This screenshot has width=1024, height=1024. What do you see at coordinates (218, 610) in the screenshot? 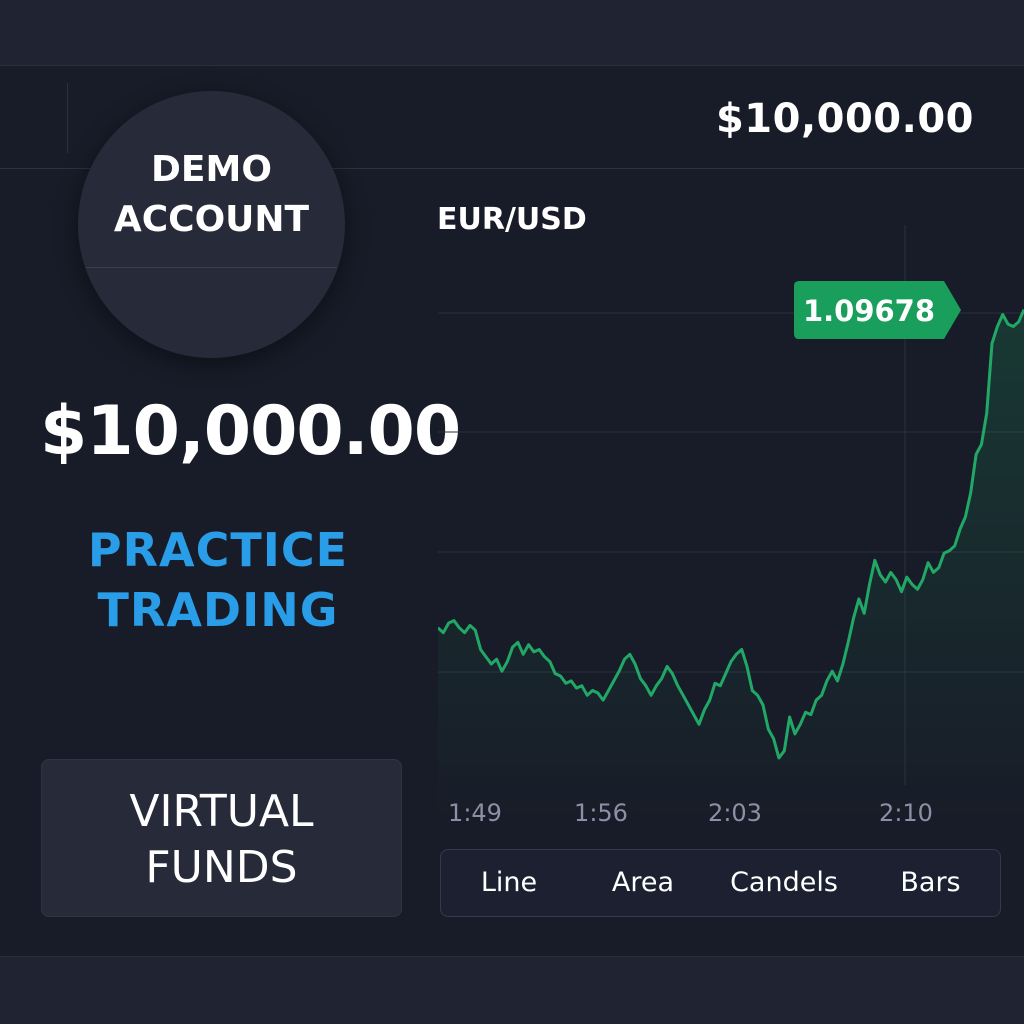
I see `trading-label: TRADING` at bounding box center [218, 610].